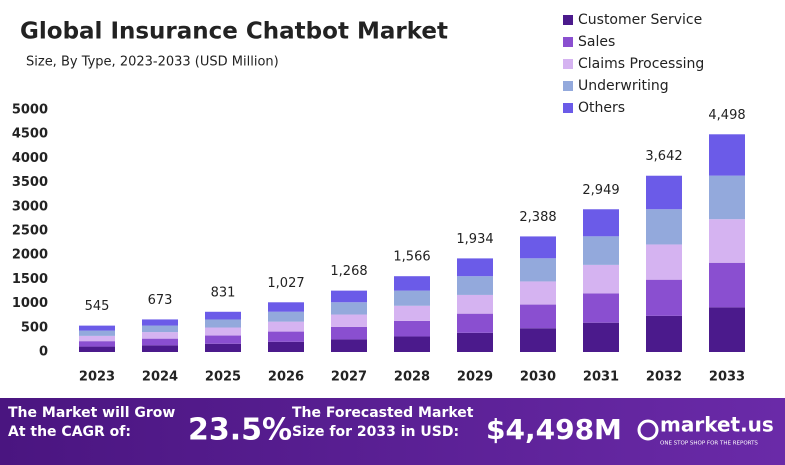  I want to click on y-tick-label: 1500, so click(30, 279).